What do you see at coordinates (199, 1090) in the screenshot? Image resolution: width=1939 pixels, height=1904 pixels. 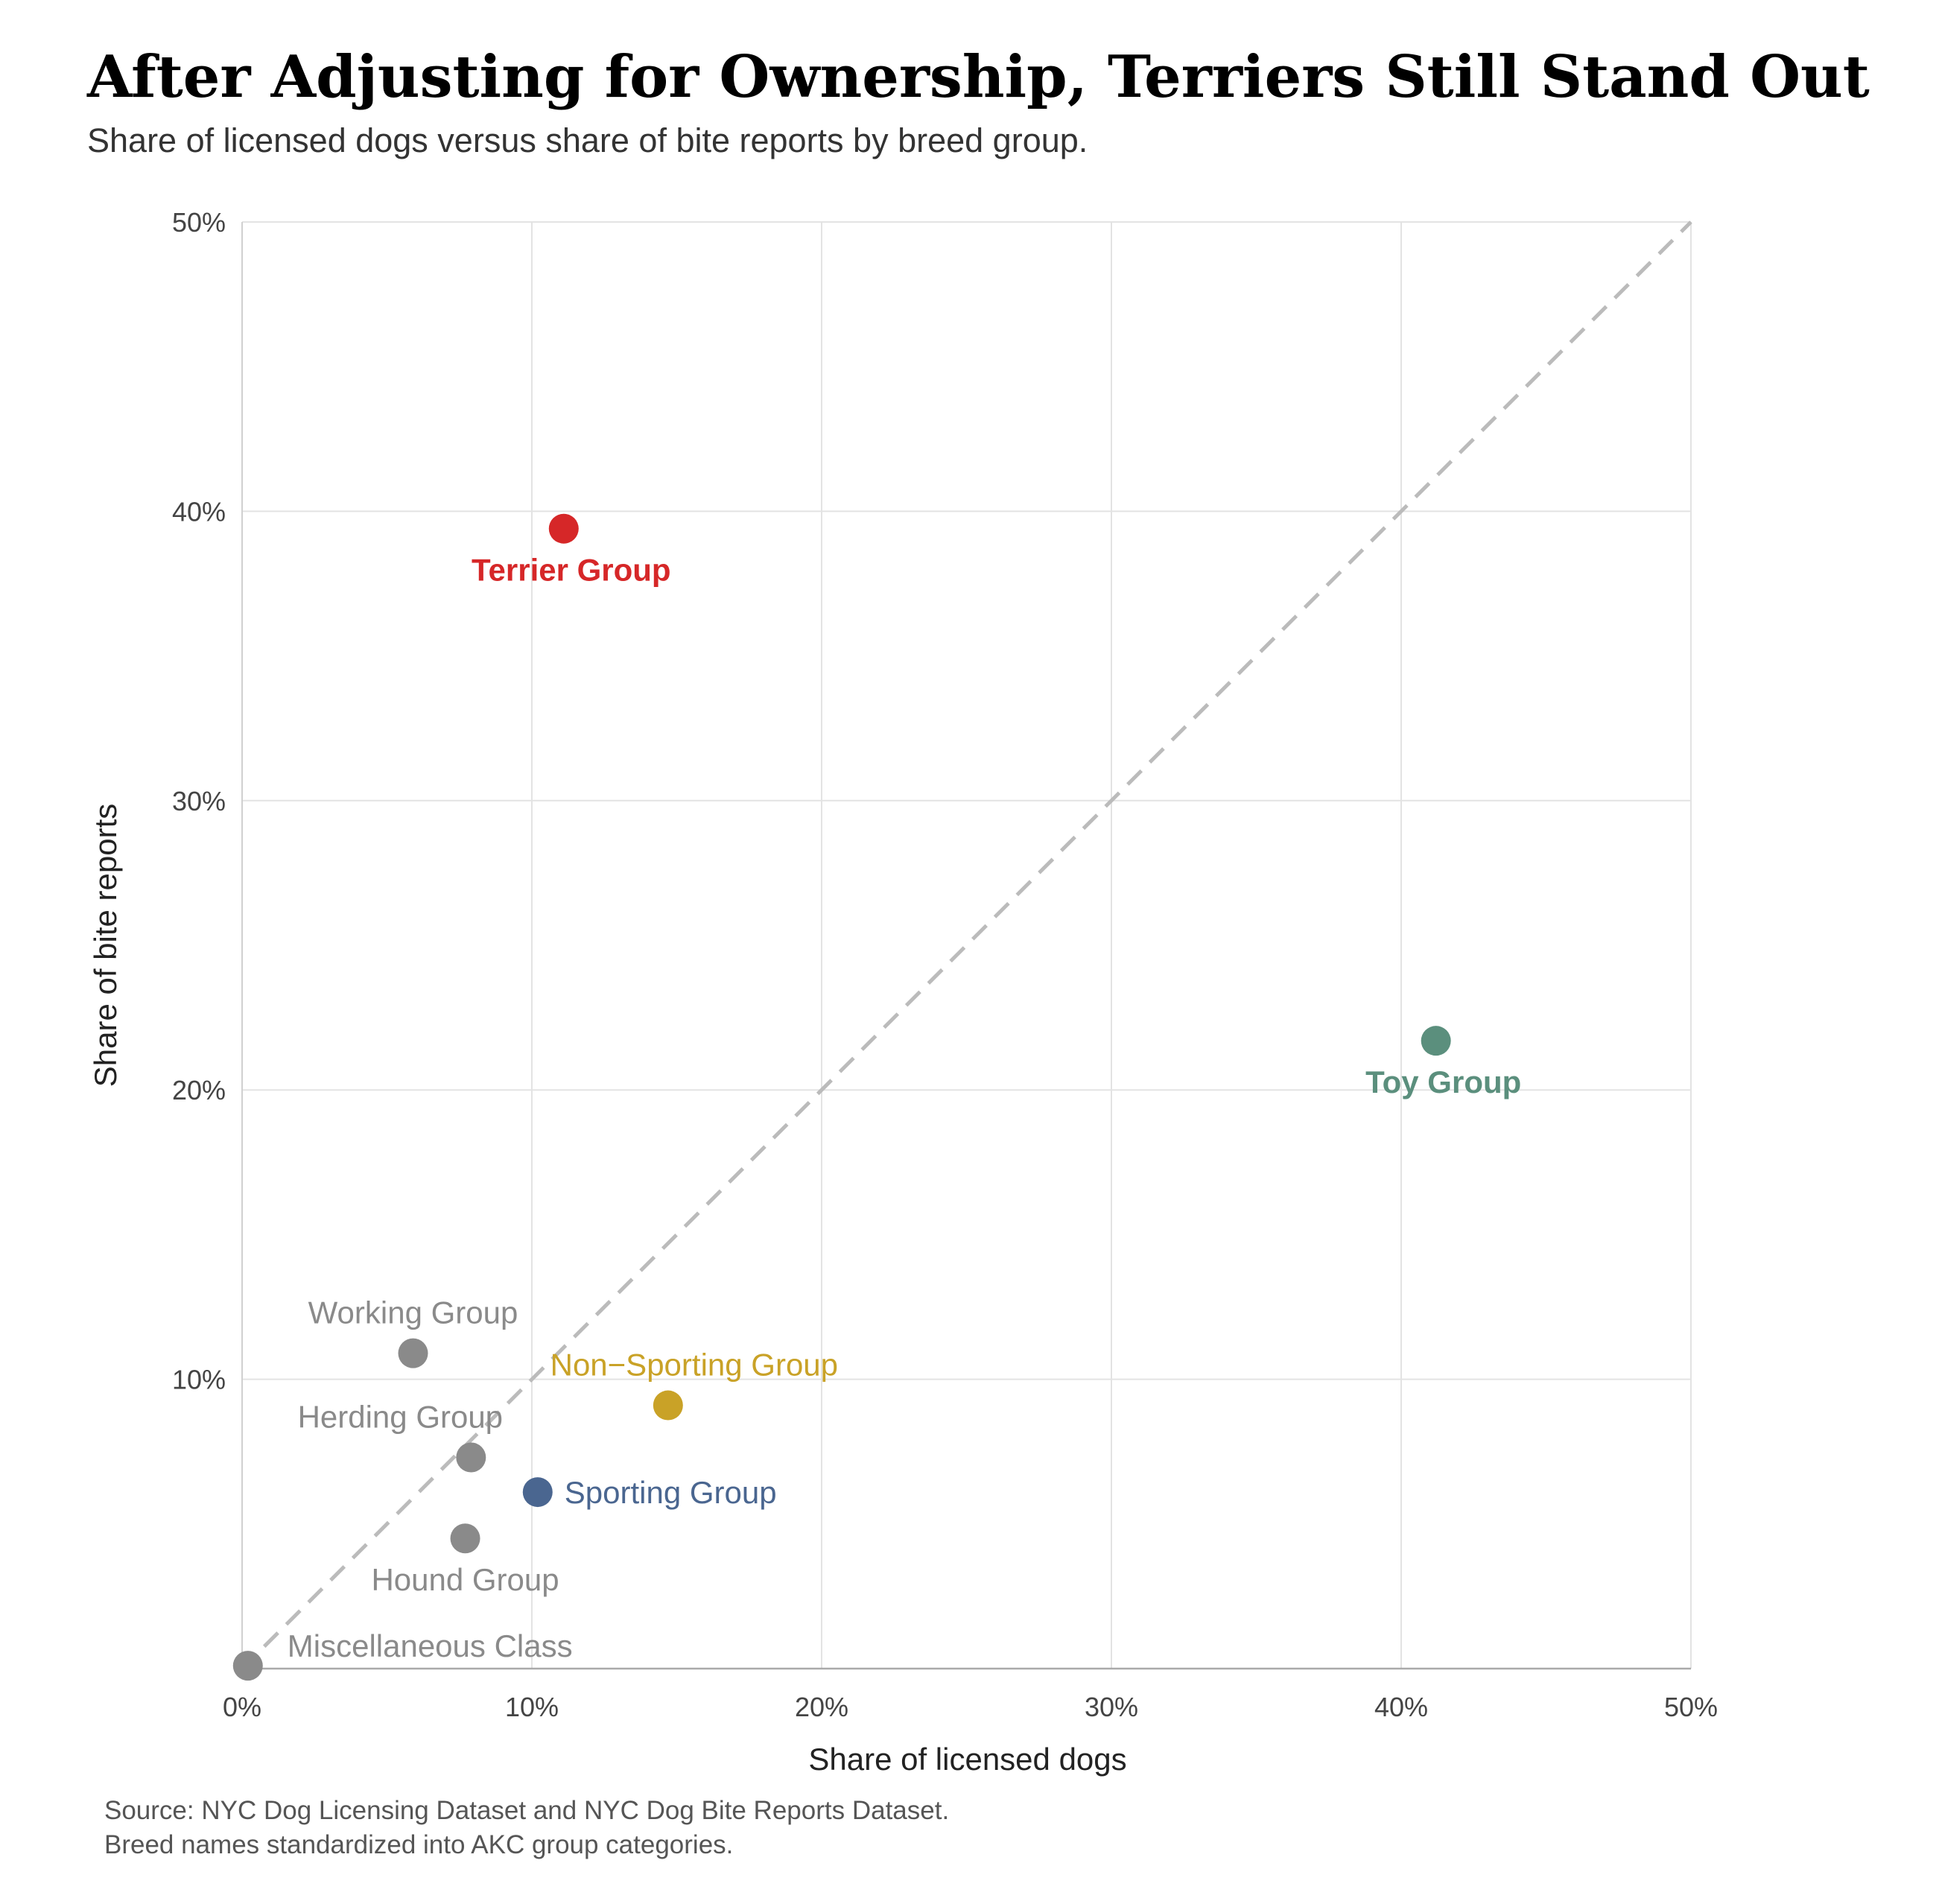 I see `y-tick-label: 20%` at bounding box center [199, 1090].